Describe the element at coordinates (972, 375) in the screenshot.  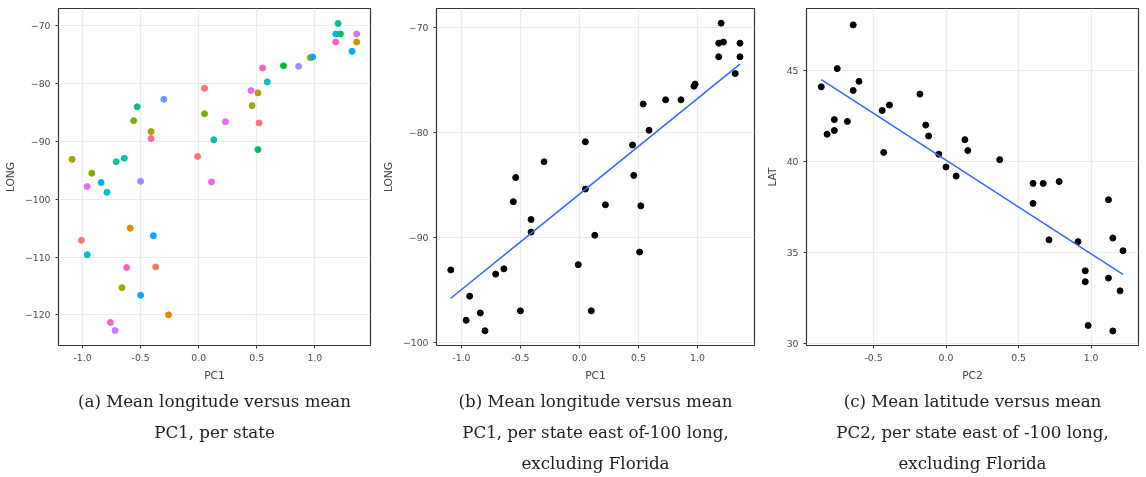
I see `x-axis-title: PC2` at that location.